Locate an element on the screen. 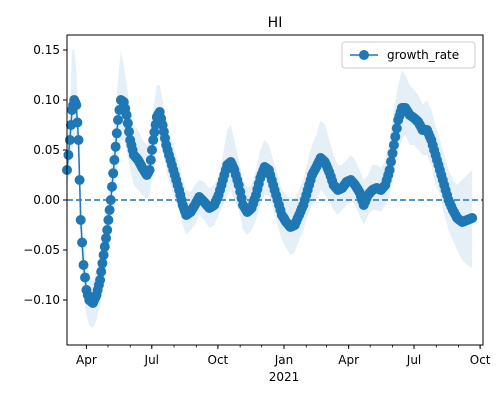 This screenshot has width=500, height=404. x-year-label: 2021 is located at coordinates (284, 377).